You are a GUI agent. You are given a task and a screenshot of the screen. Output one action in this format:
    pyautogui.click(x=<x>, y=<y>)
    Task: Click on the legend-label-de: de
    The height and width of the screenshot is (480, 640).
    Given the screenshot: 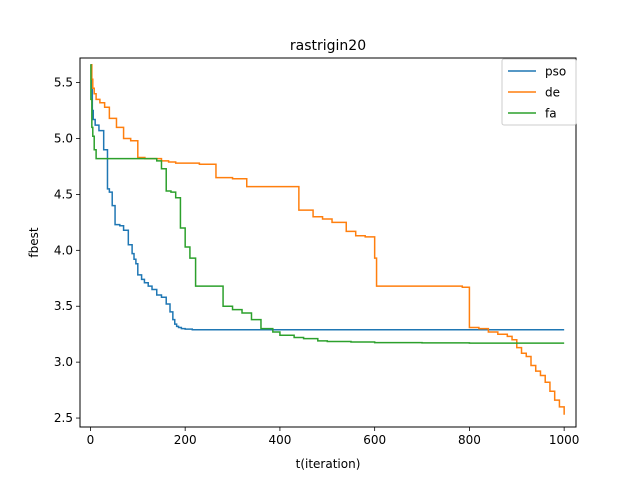 What is the action you would take?
    pyautogui.click(x=552, y=93)
    